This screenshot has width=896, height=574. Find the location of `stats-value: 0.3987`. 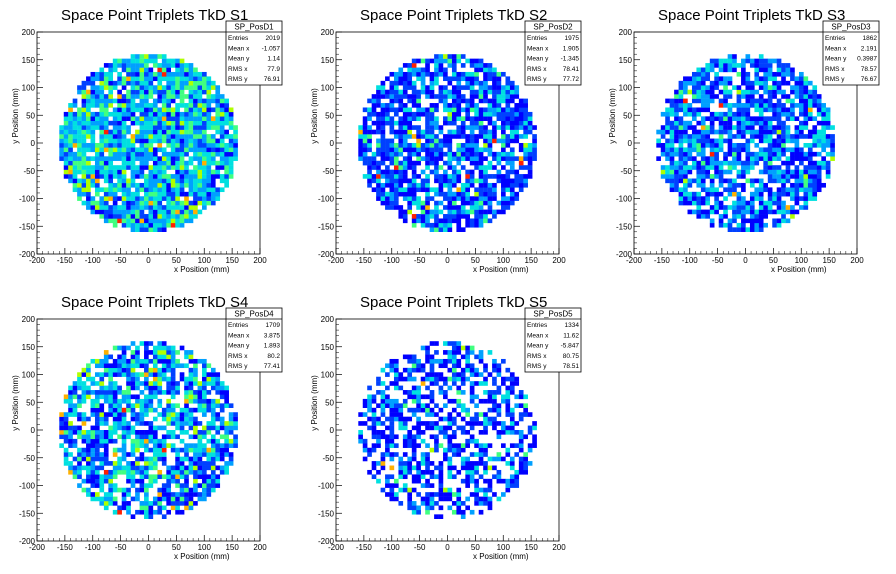

stats-value: 0.3987 is located at coordinates (867, 59).